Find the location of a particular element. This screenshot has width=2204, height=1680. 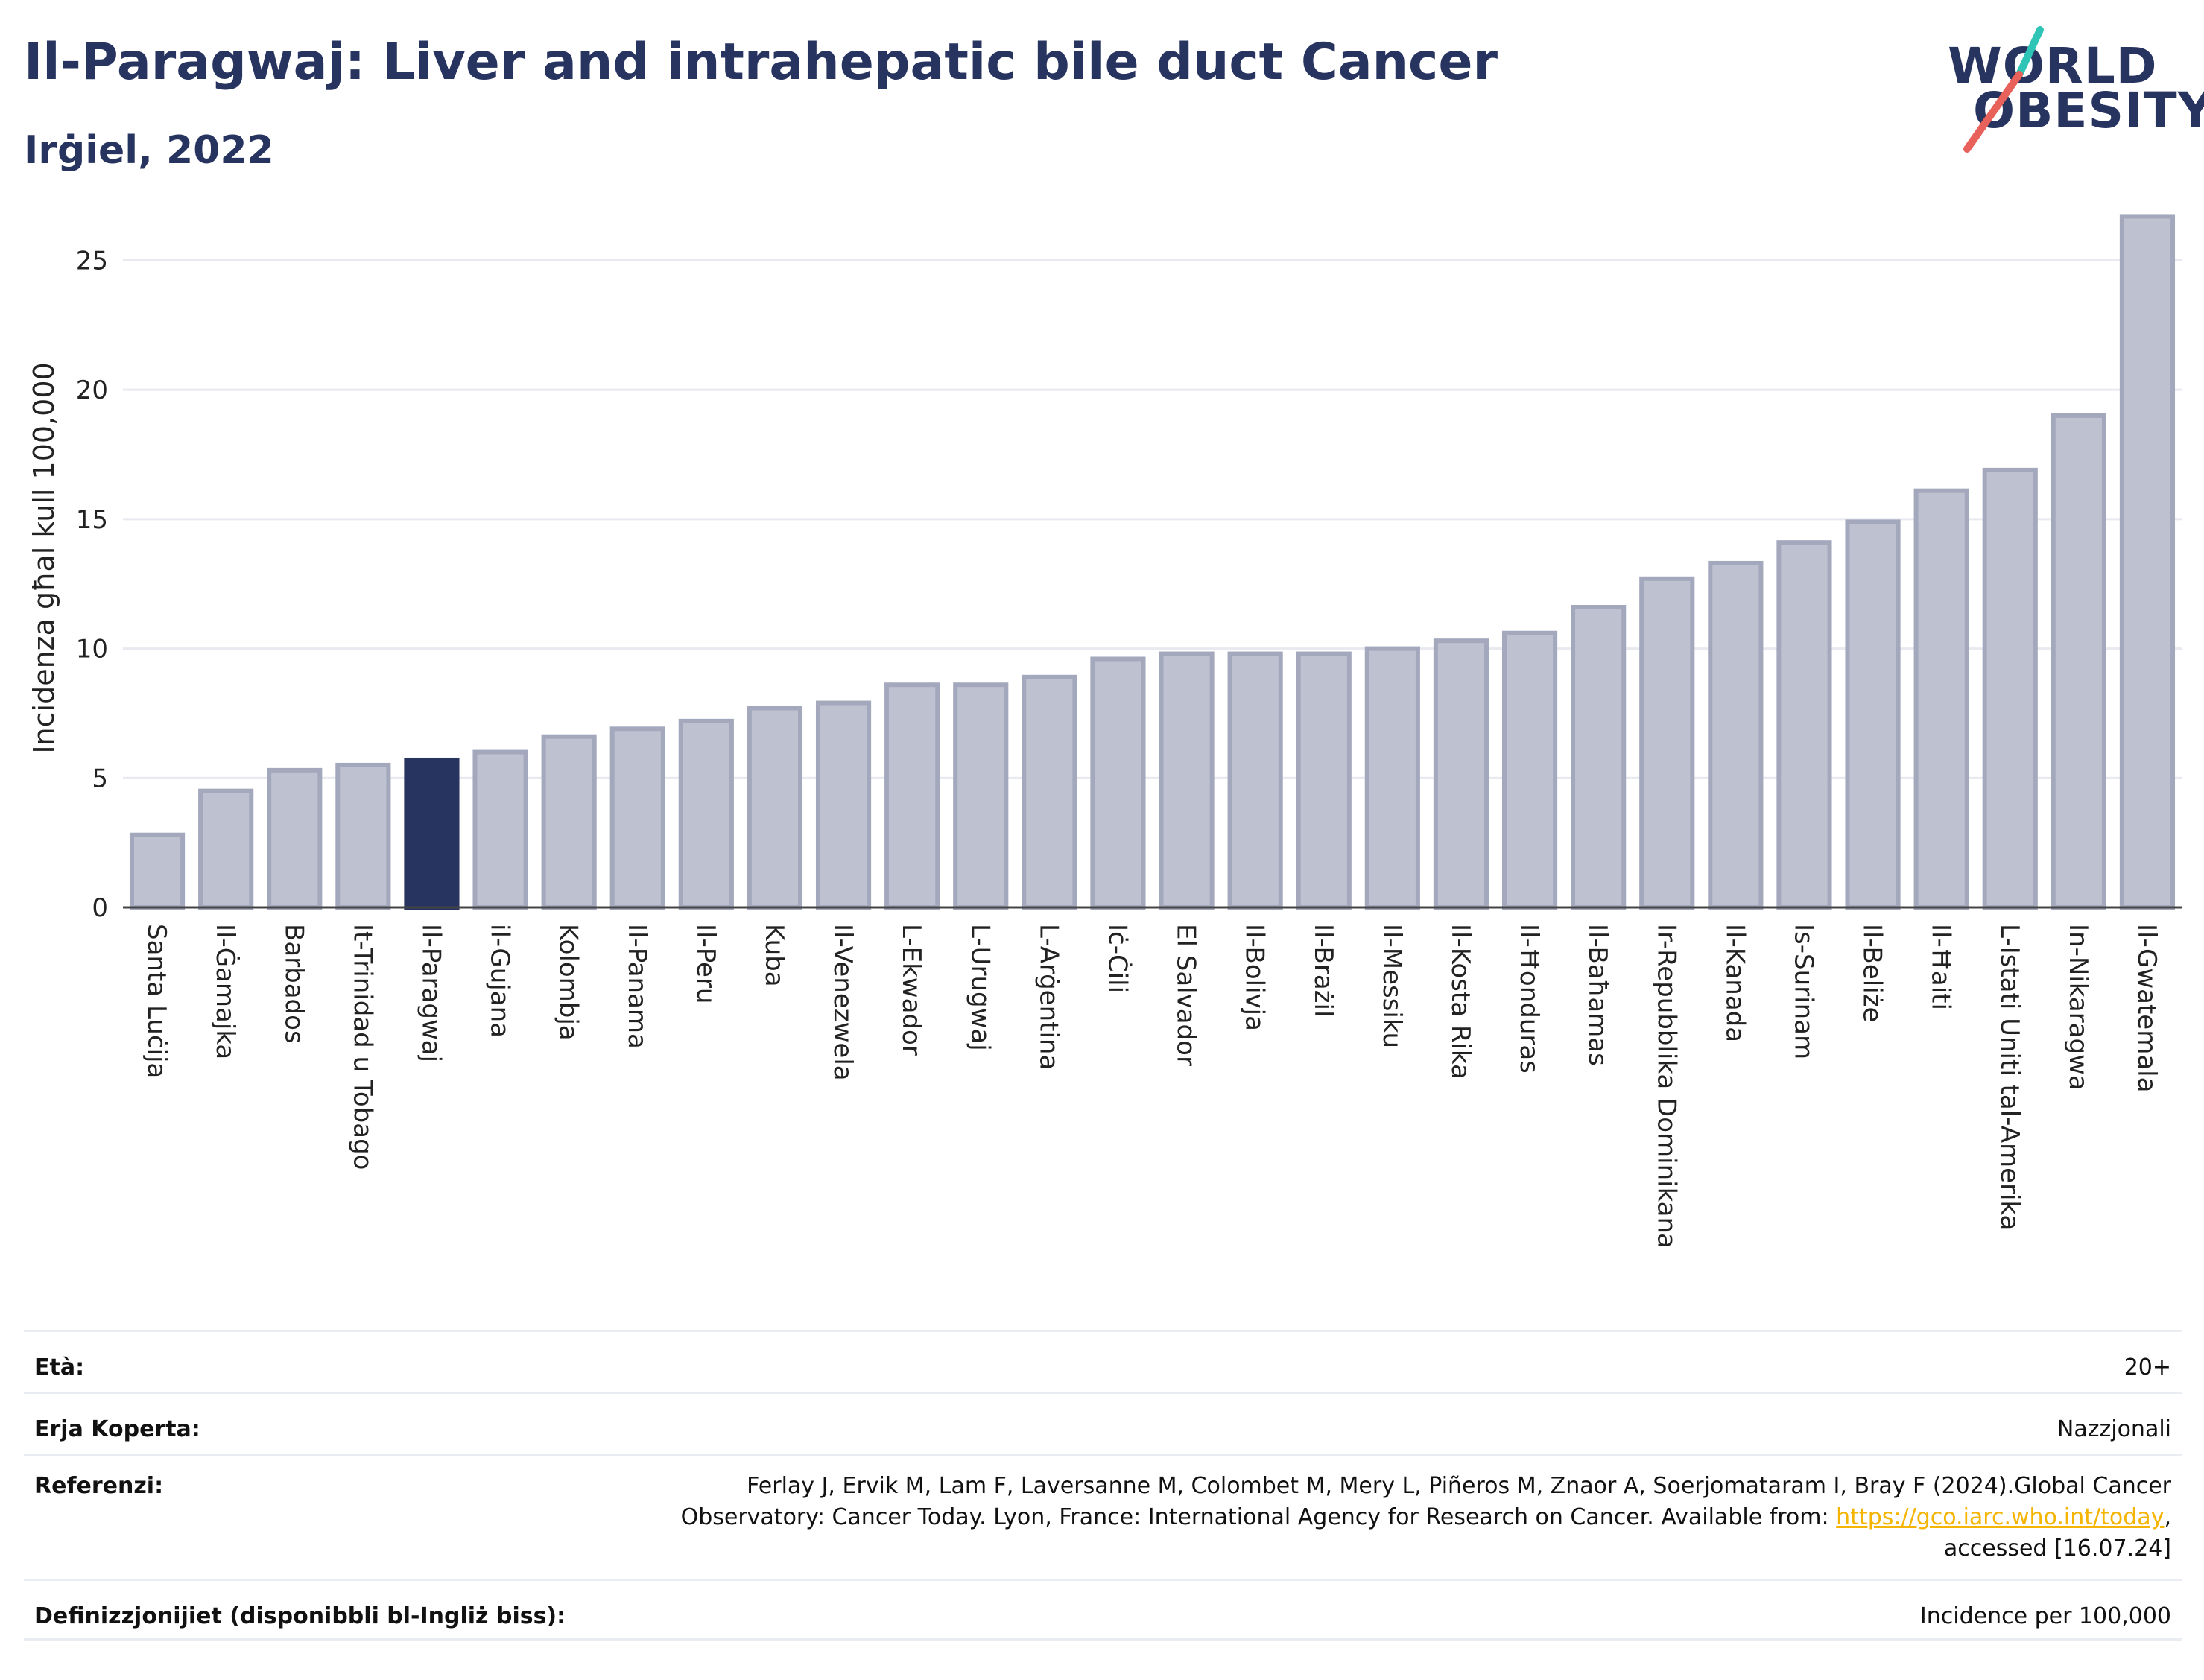

x-tick-label: Iċ-Ċili is located at coordinates (1117, 958).